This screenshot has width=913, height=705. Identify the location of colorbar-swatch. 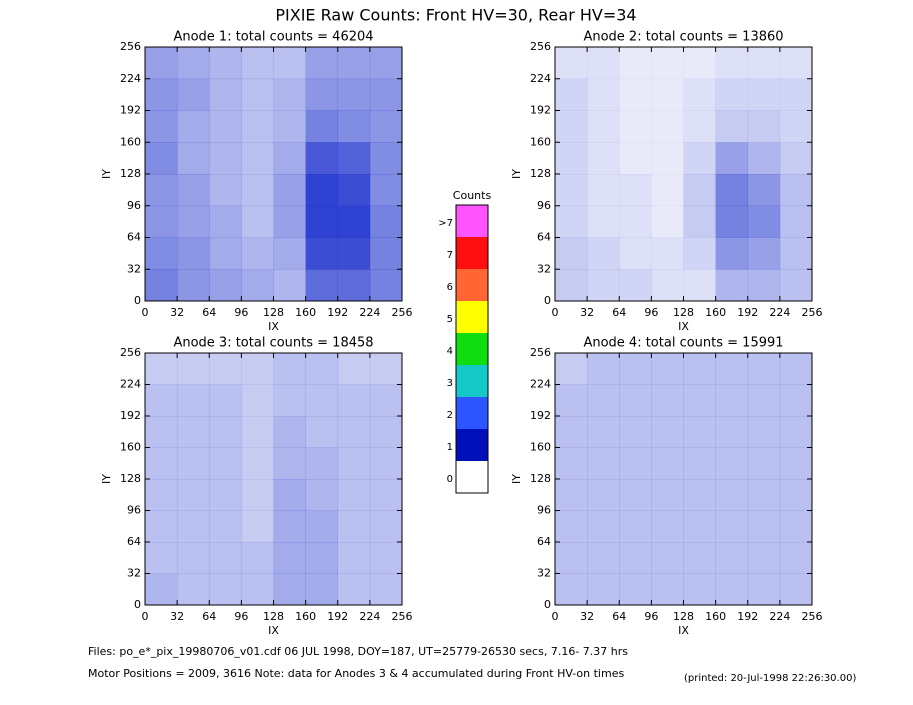
(472, 253).